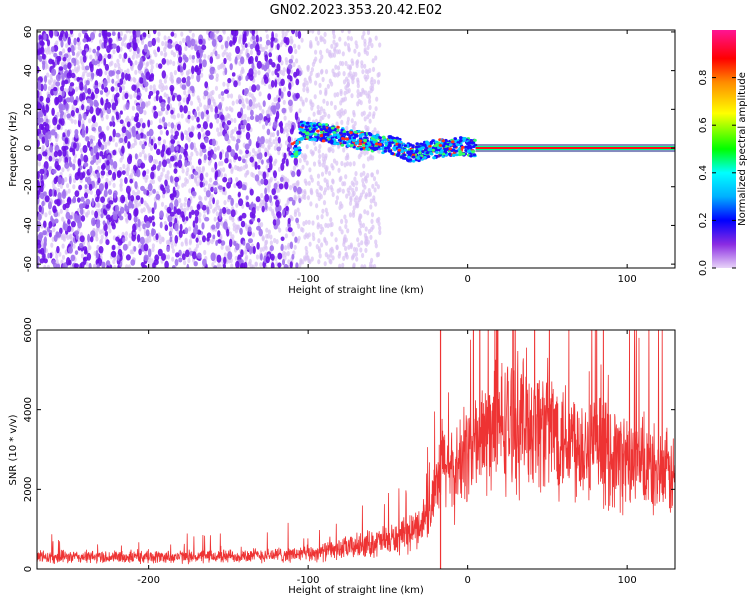 This screenshot has height=600, width=750. Describe the element at coordinates (742, 149) in the screenshot. I see `colorbar-label: Normalized spectral amplitude` at that location.